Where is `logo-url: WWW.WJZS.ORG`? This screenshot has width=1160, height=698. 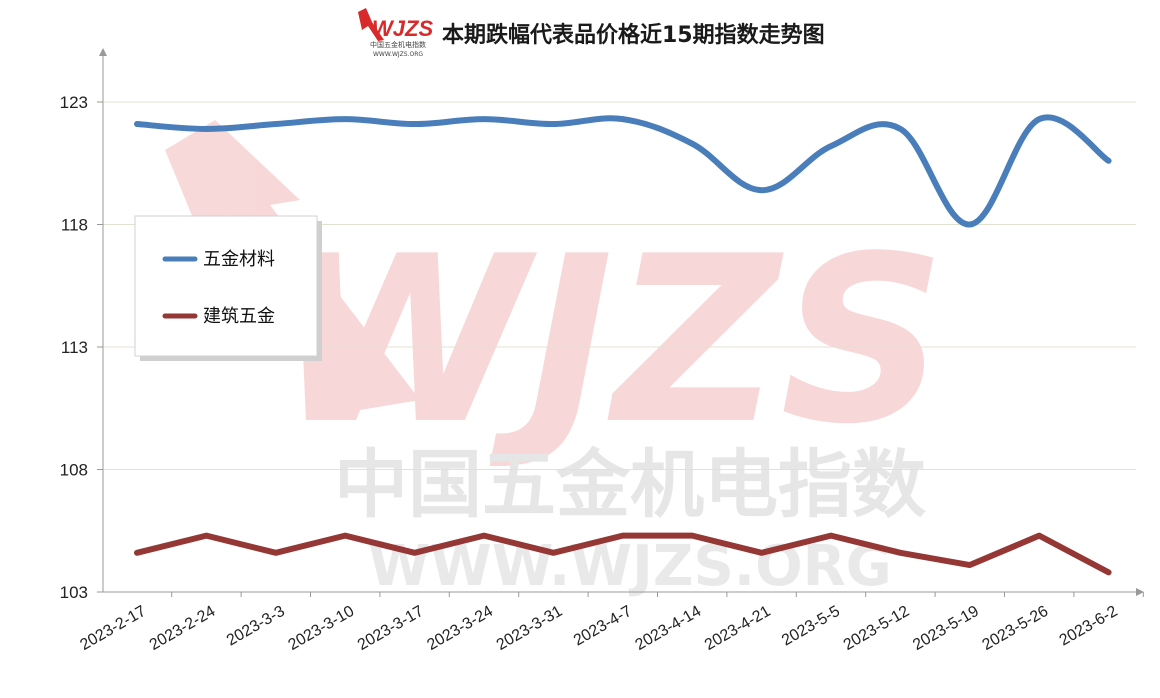
logo-url: WWW.WJZS.ORG is located at coordinates (398, 54).